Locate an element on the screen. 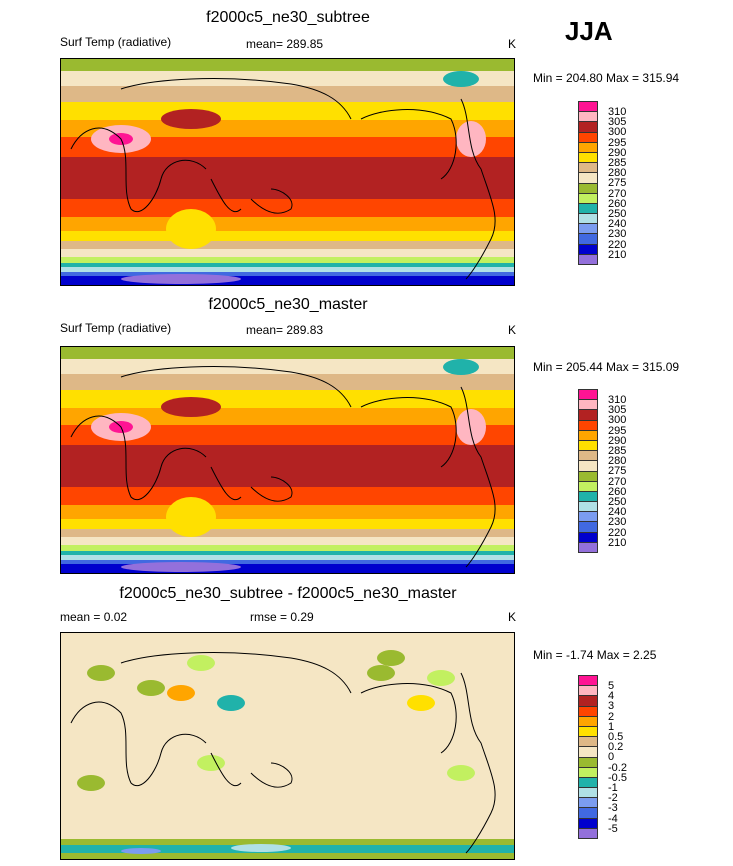  colorbar-label: 230 is located at coordinates (617, 522).